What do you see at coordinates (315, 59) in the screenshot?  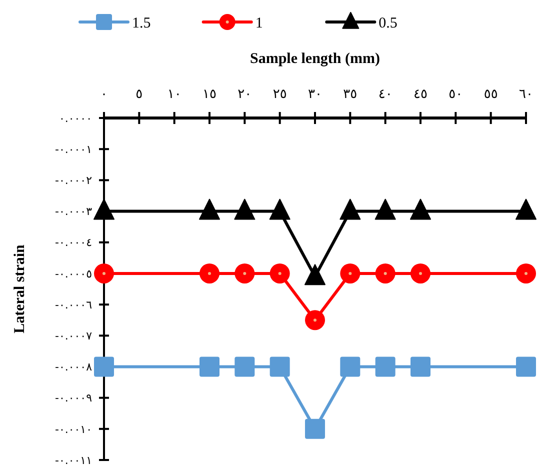 I see `x-axis-title: Sample length (mm)` at bounding box center [315, 59].